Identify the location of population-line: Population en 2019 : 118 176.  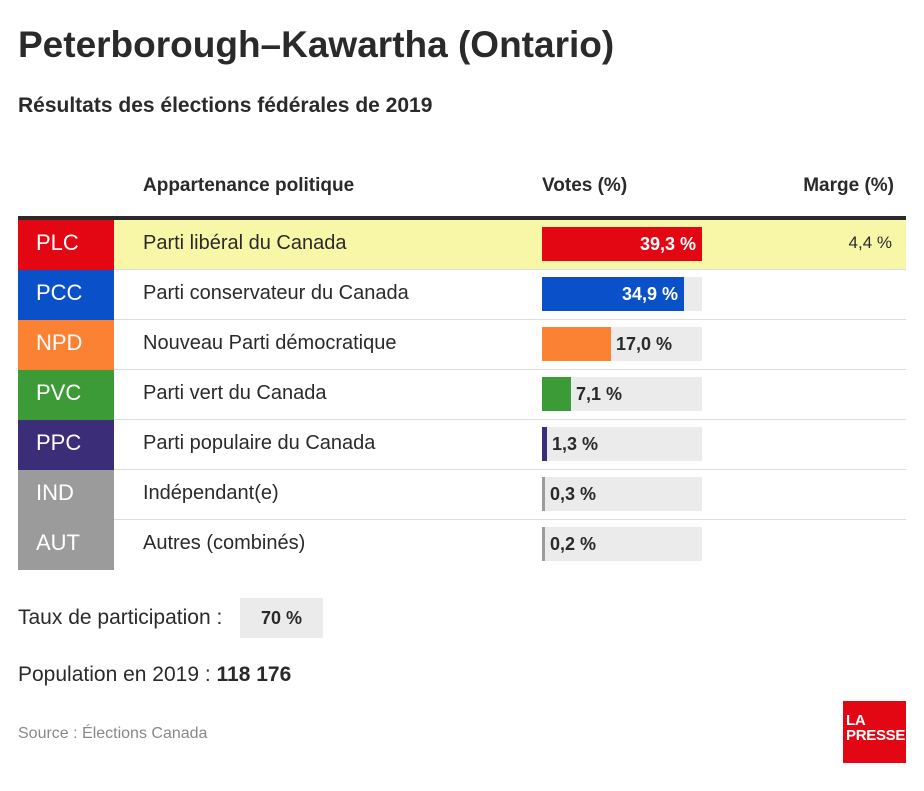
(154, 675).